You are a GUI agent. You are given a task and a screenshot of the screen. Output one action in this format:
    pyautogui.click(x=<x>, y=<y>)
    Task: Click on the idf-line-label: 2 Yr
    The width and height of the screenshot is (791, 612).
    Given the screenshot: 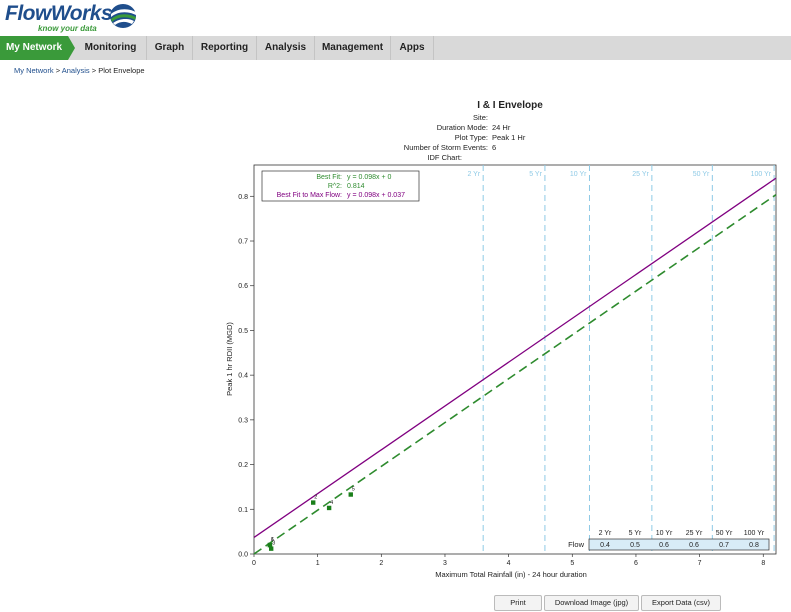 What is the action you would take?
    pyautogui.click(x=473, y=174)
    